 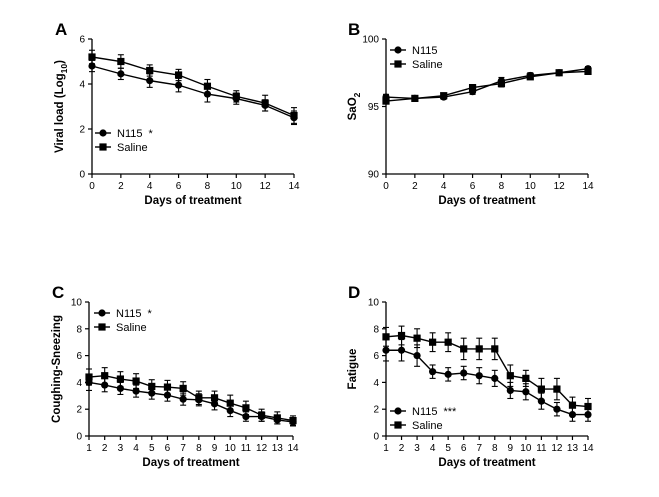 I want to click on y-tick-label: 100, so click(x=370, y=40).